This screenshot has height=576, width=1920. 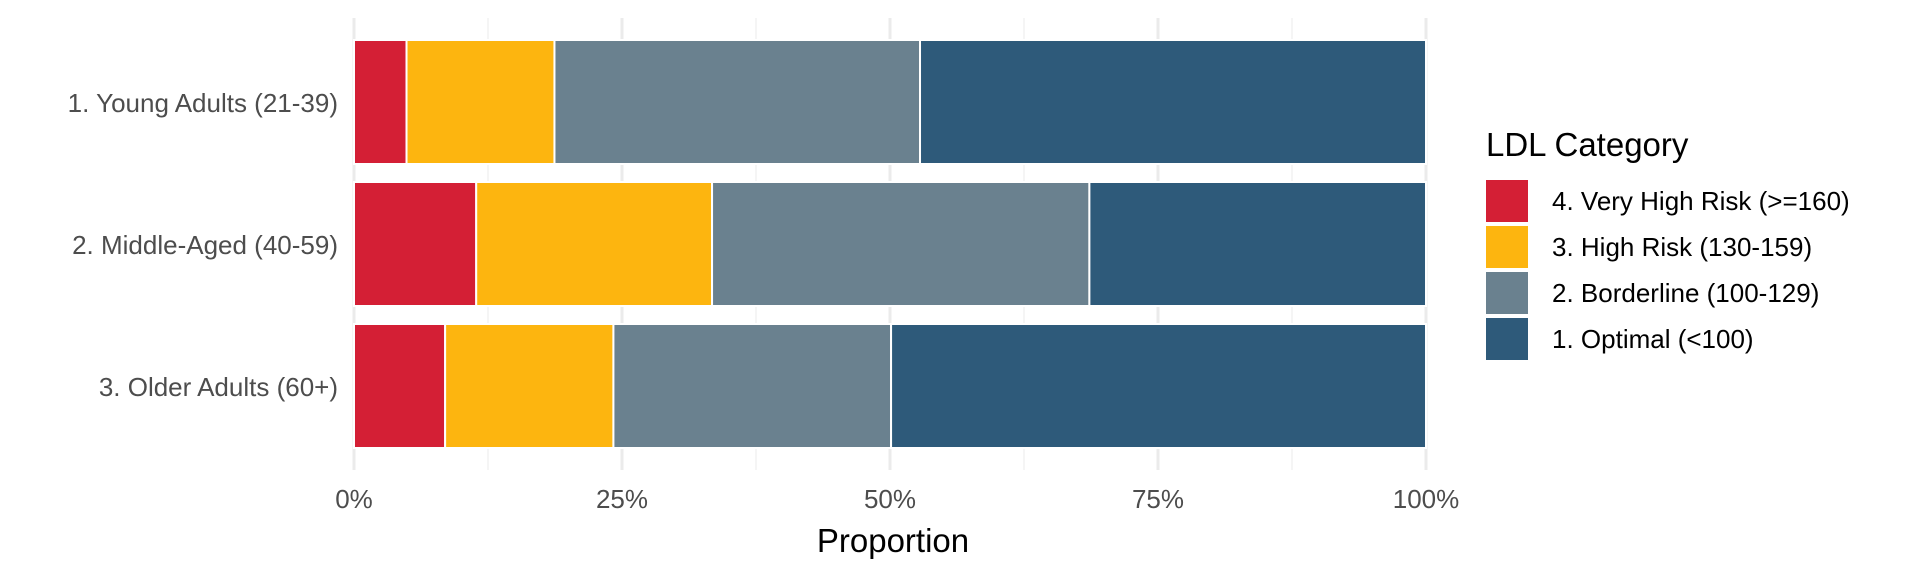 I want to click on legend-title: LDL Category, so click(x=1587, y=144).